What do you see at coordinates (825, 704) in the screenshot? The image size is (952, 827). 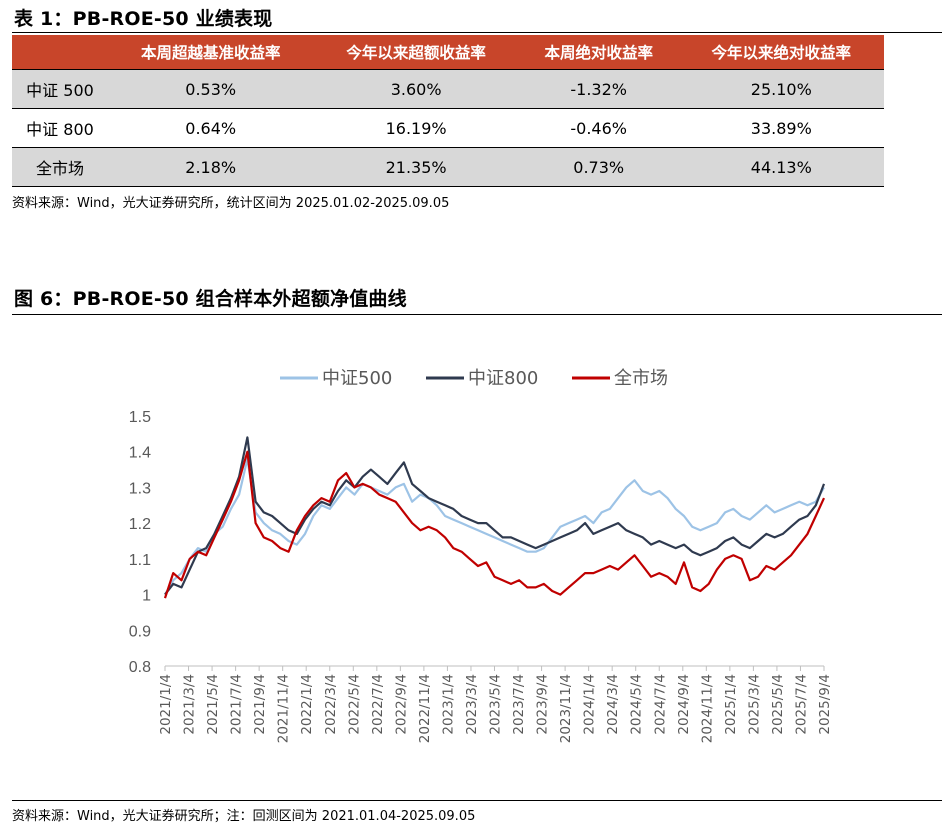 I see `x-tick-label: 2025/9/4` at bounding box center [825, 704].